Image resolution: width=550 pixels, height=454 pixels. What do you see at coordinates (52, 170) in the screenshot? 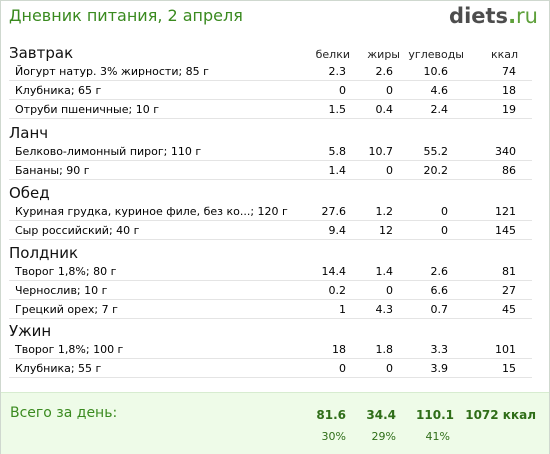
I see `food-name: Бананы; 90 г` at bounding box center [52, 170].